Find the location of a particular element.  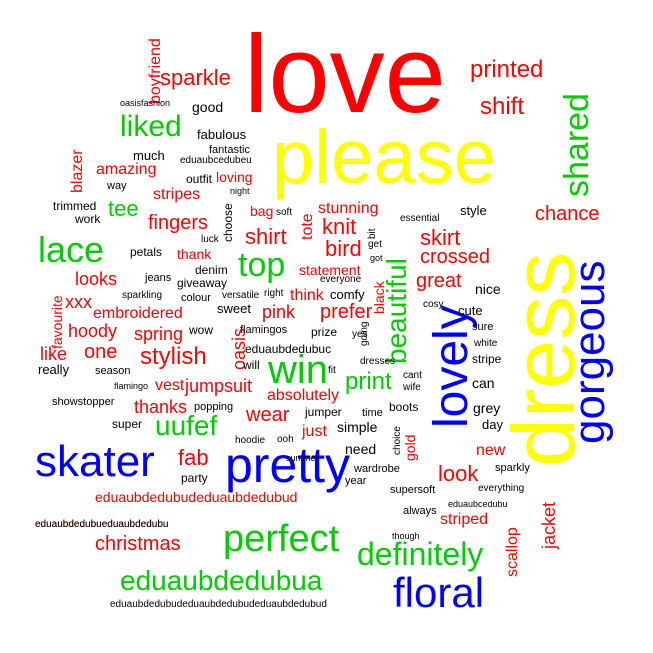

word-chance: chance is located at coordinates (567, 214).